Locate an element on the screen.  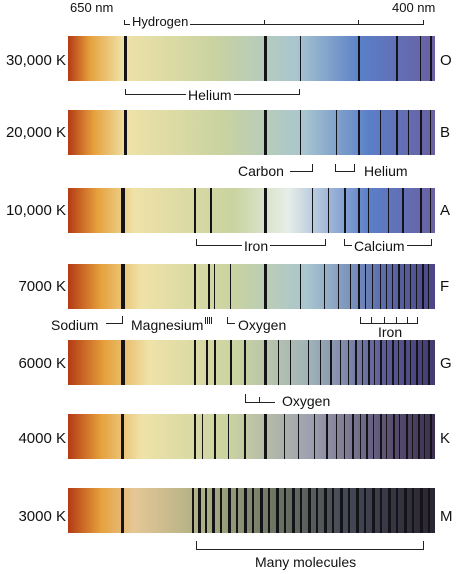
carbon-label: Carbon is located at coordinates (261, 171).